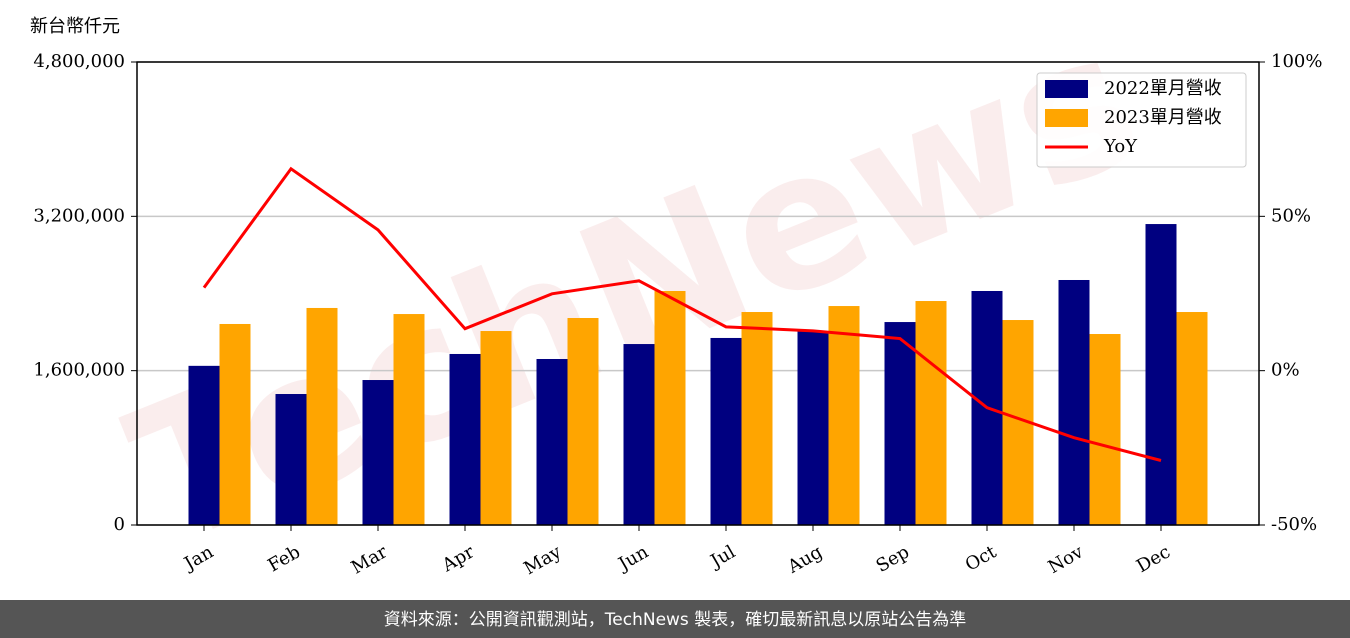 The height and width of the screenshot is (638, 1350). I want to click on y-tick-label: 0, so click(119, 524).